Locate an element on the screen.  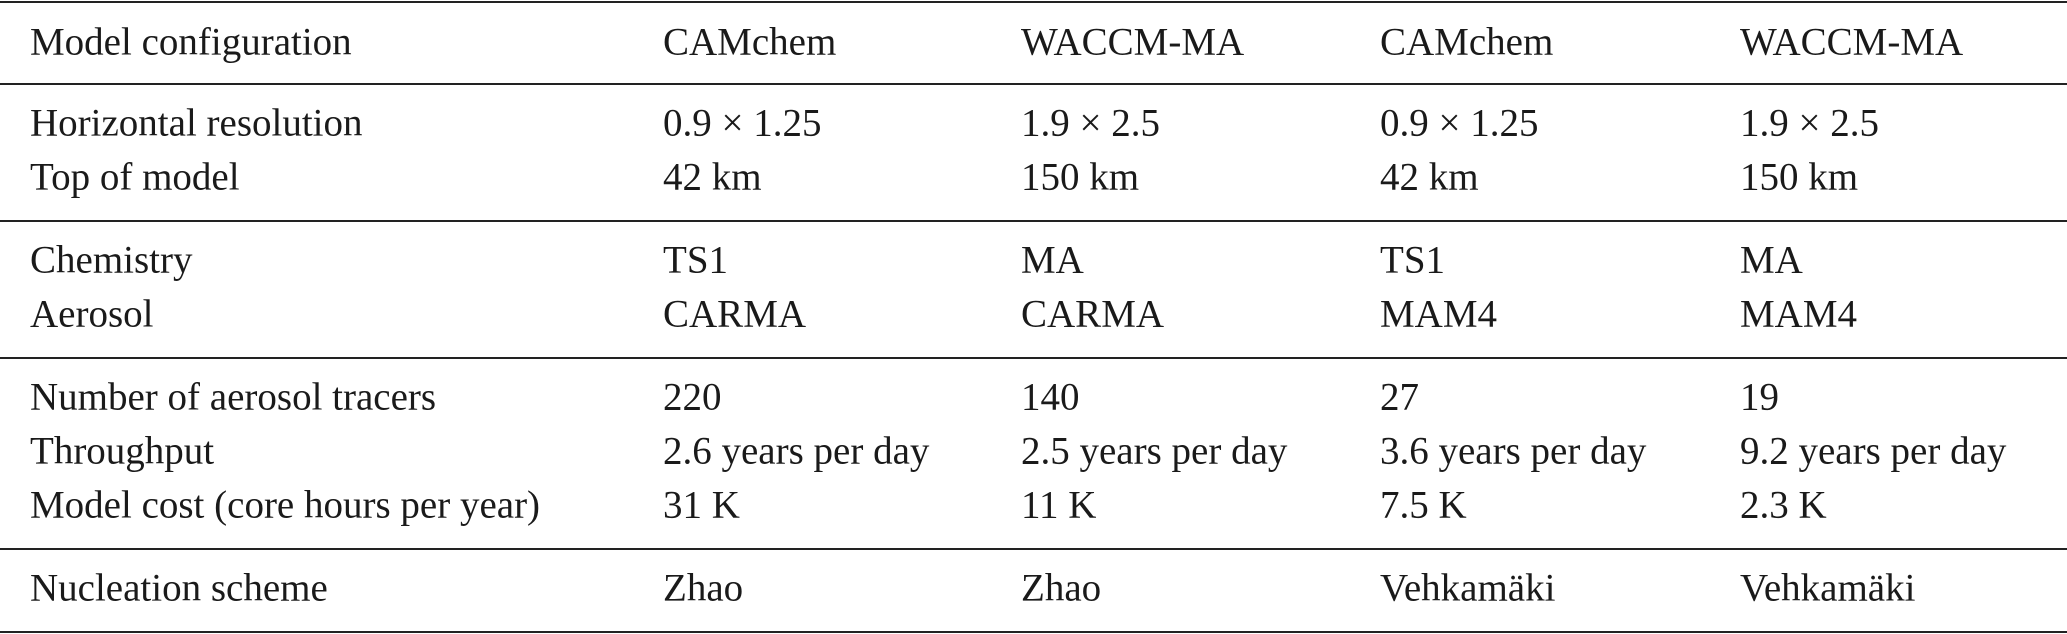
row-label: Throughput is located at coordinates (122, 451).